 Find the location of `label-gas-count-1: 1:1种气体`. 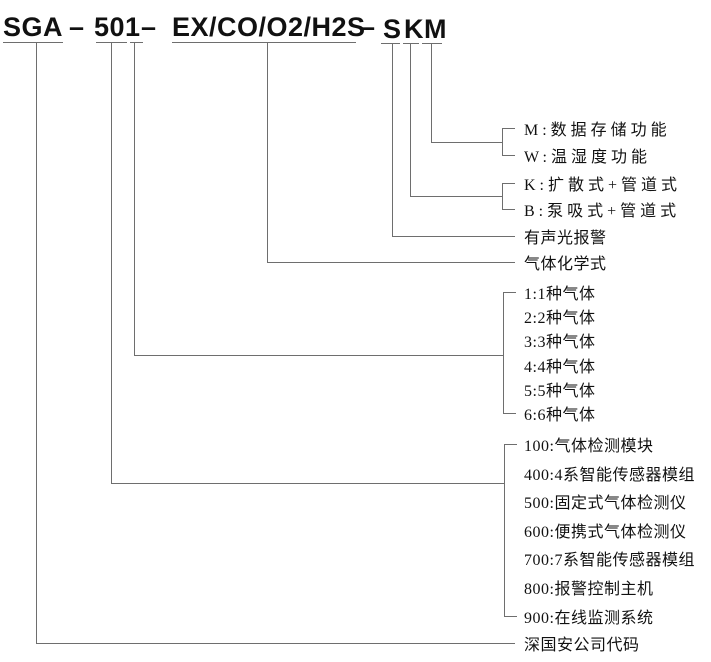

label-gas-count-1: 1:1种气体 is located at coordinates (560, 294).